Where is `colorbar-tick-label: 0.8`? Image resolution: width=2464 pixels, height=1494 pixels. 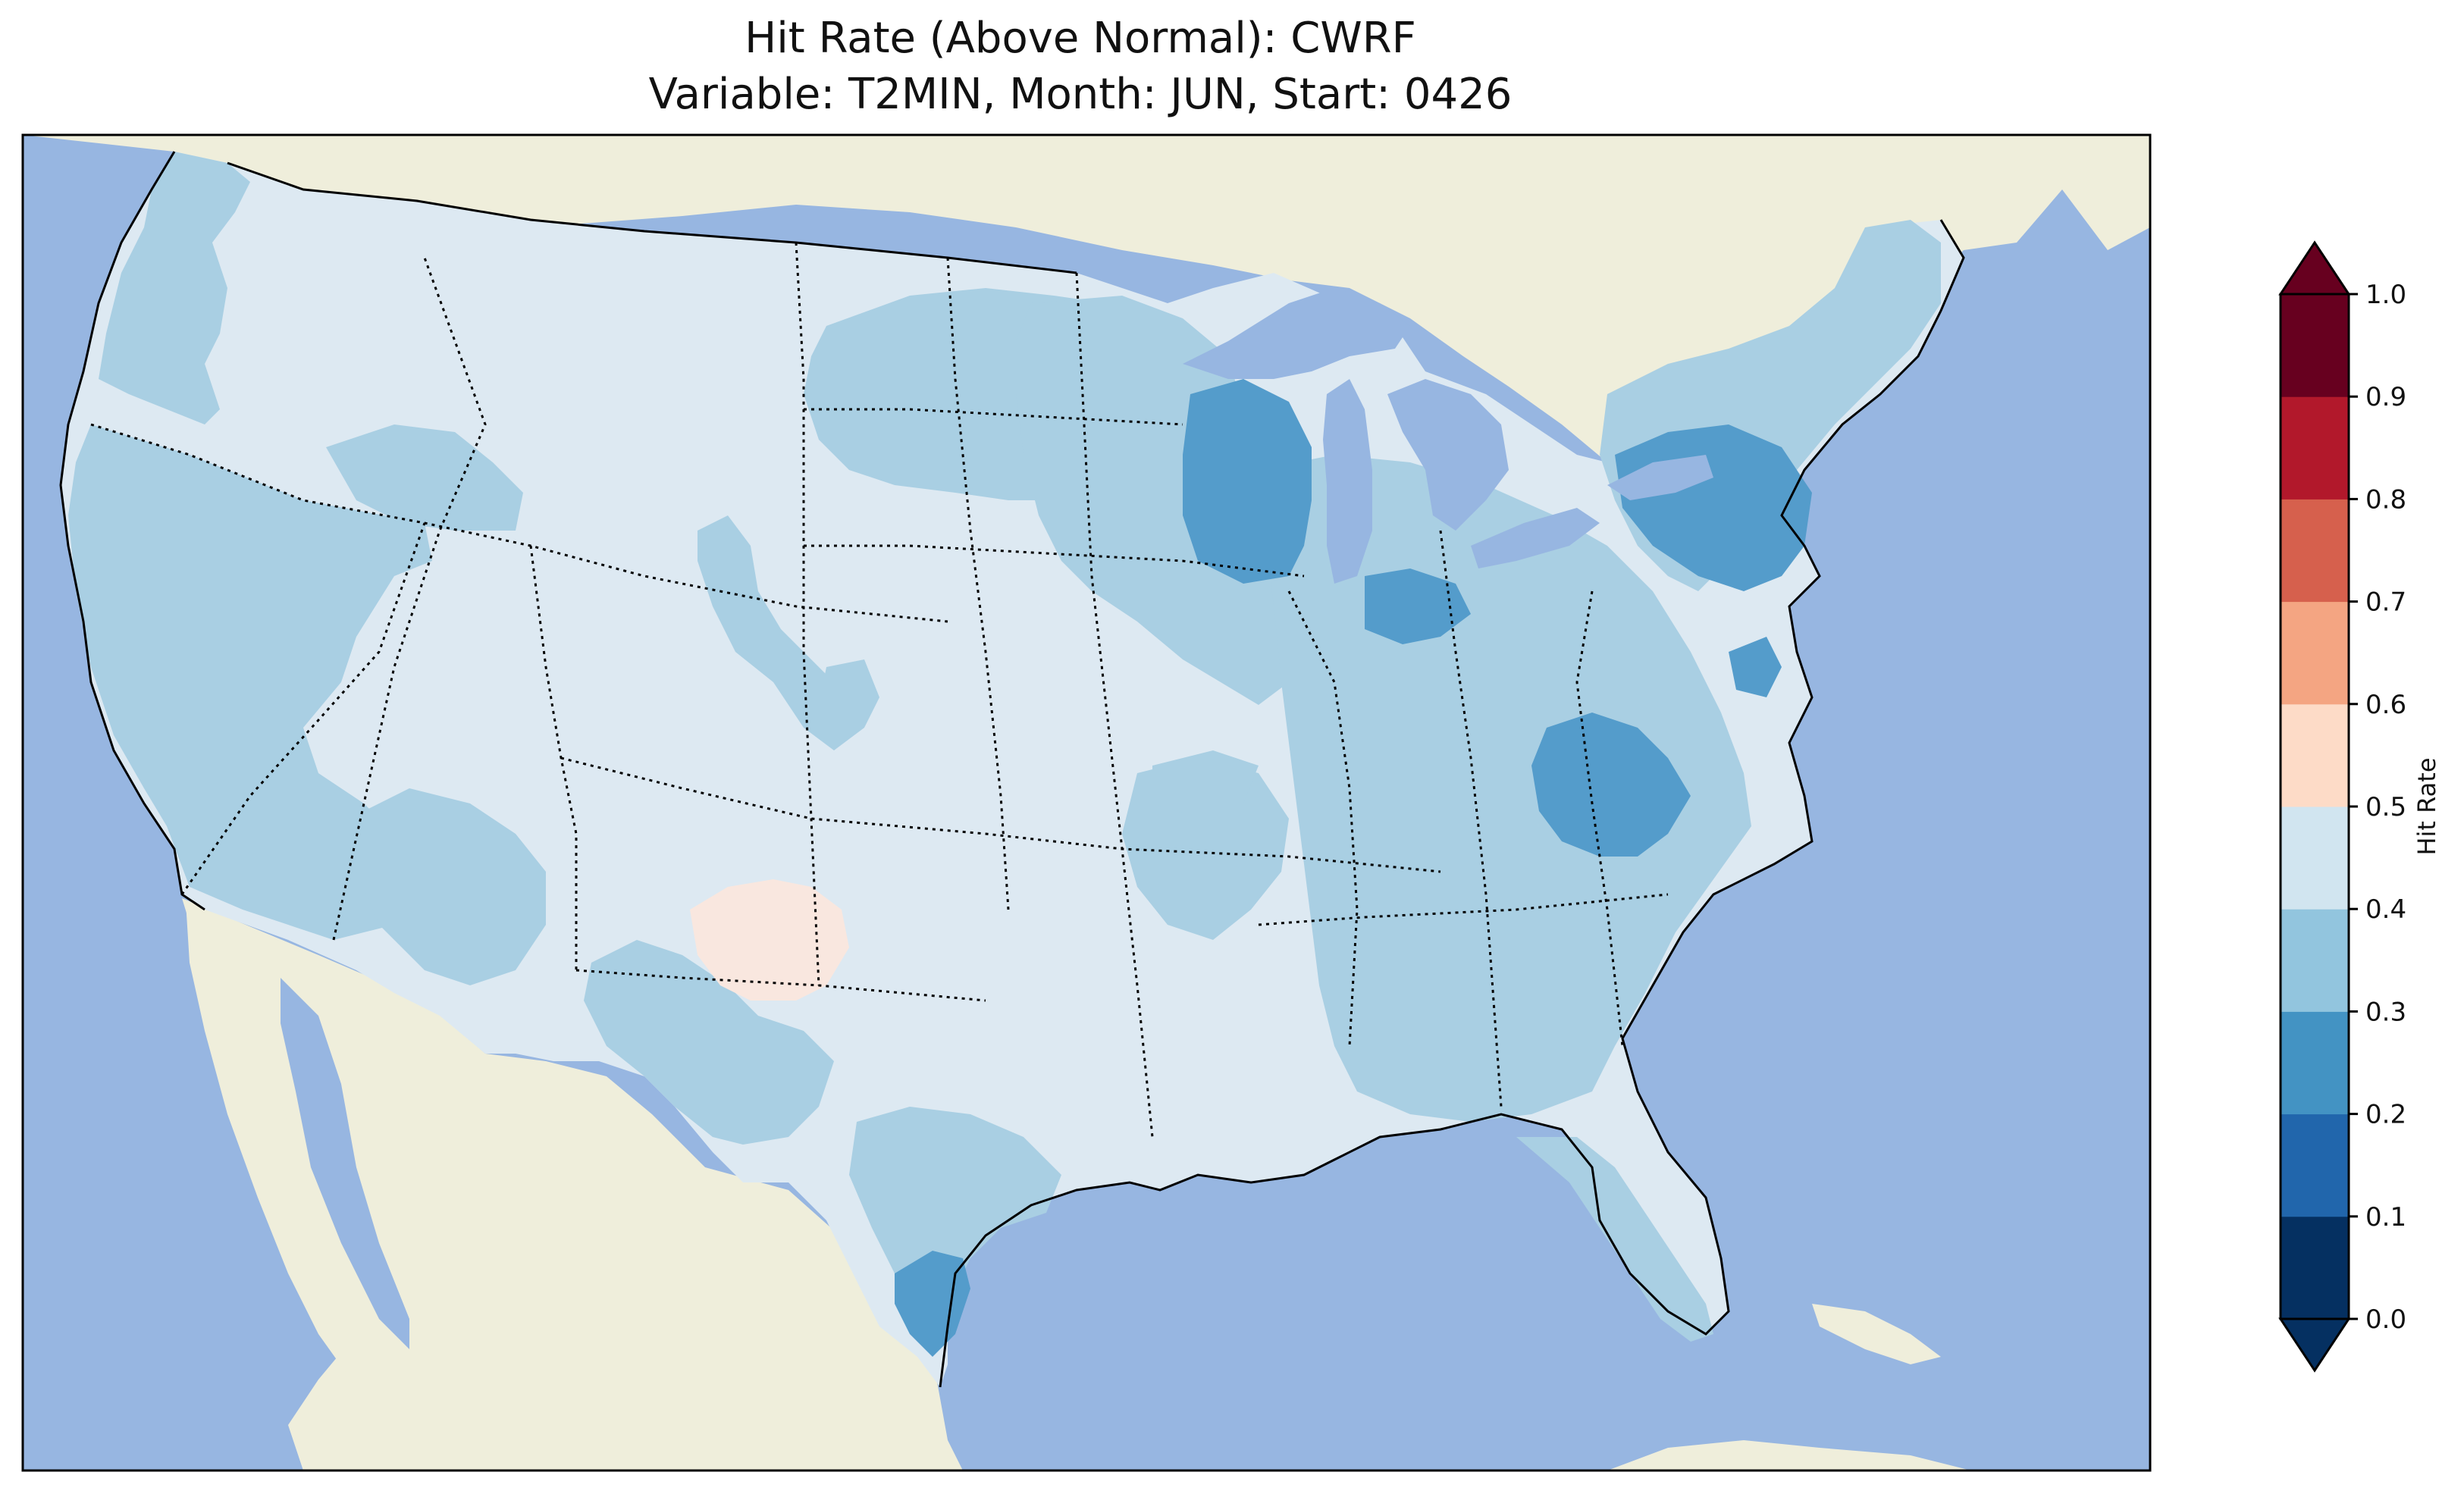
colorbar-tick-label: 0.8 is located at coordinates (2385, 499).